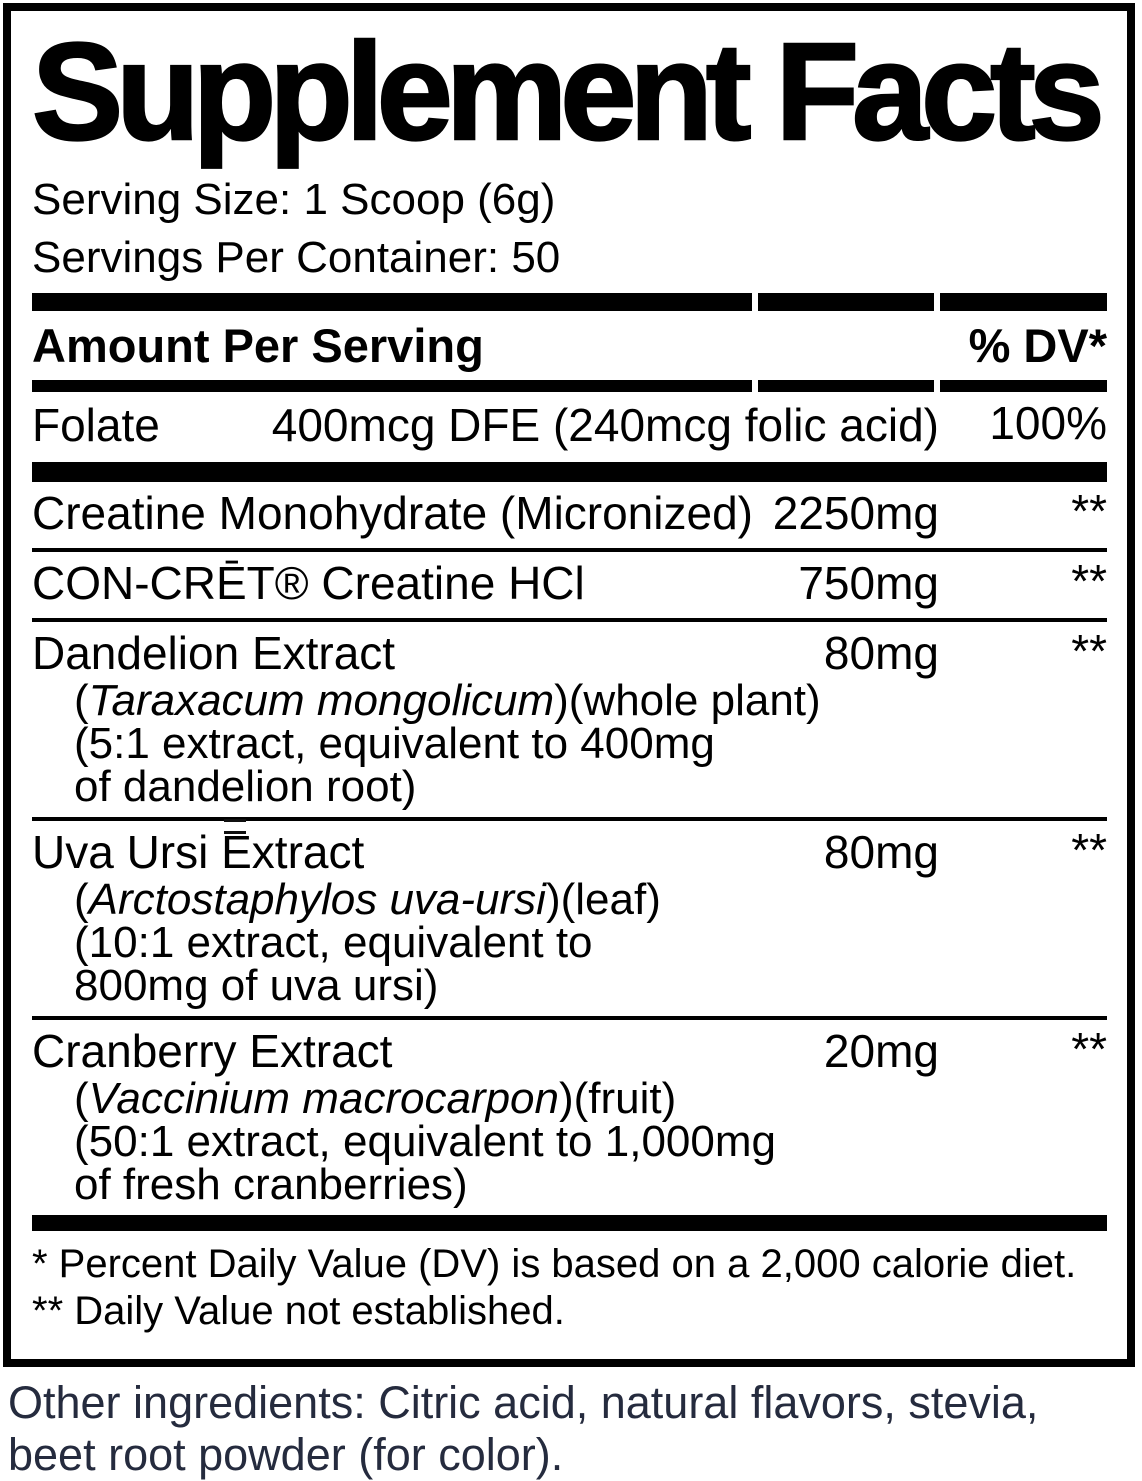 The height and width of the screenshot is (1481, 1142). What do you see at coordinates (569, 1051) in the screenshot?
I see `row-main-line: Cranberry Extract 20mg **` at bounding box center [569, 1051].